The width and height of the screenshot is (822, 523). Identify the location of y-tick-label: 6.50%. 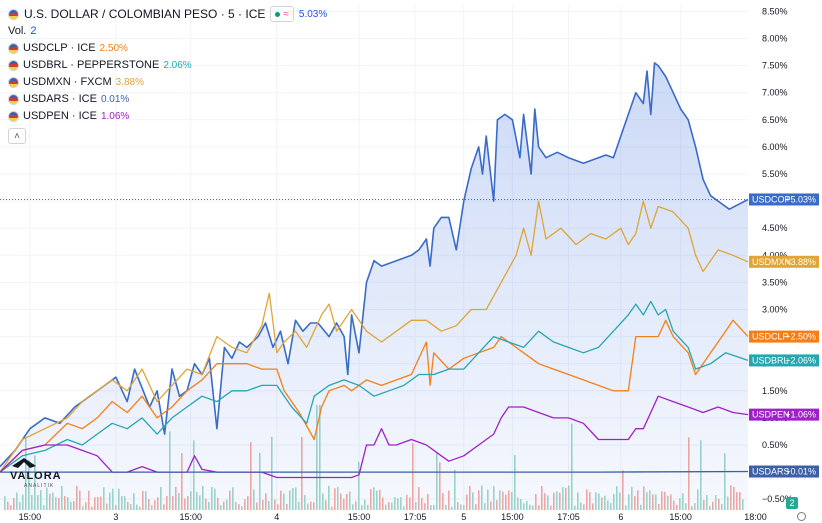
(775, 120).